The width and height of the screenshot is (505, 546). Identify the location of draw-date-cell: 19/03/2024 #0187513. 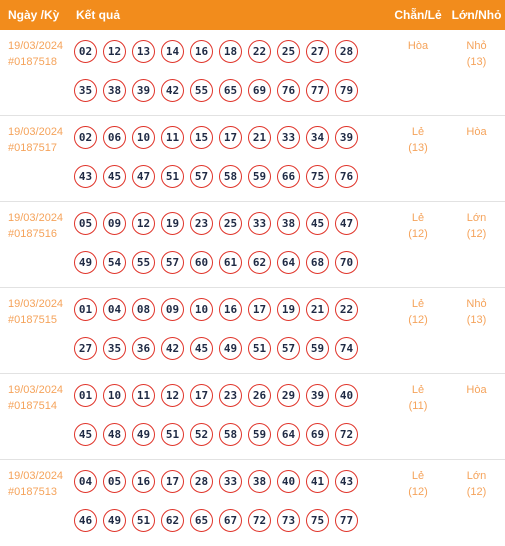
(37, 503).